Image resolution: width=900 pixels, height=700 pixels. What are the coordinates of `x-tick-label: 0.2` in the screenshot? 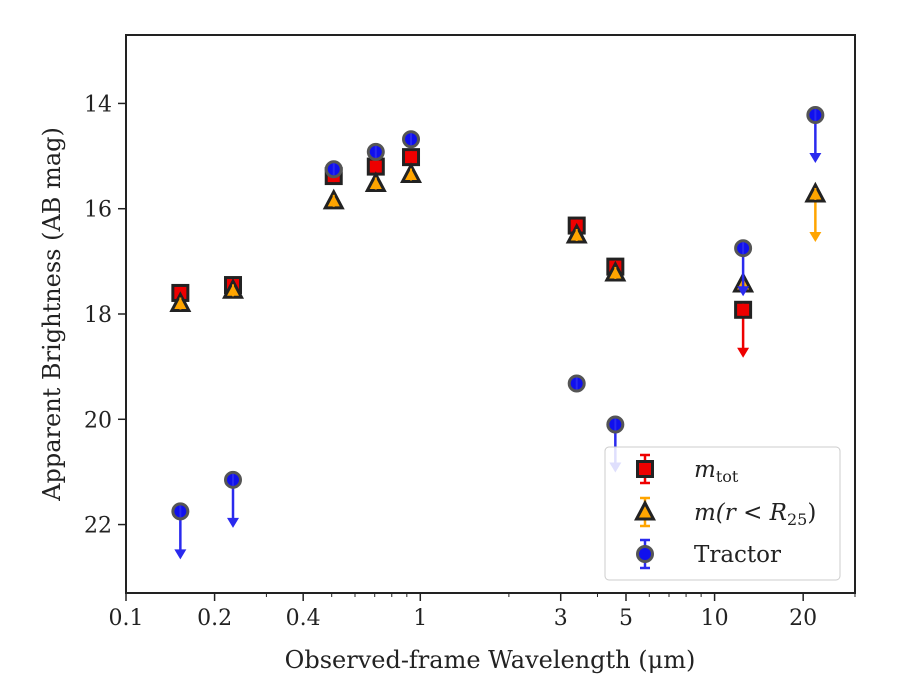 It's located at (214, 618).